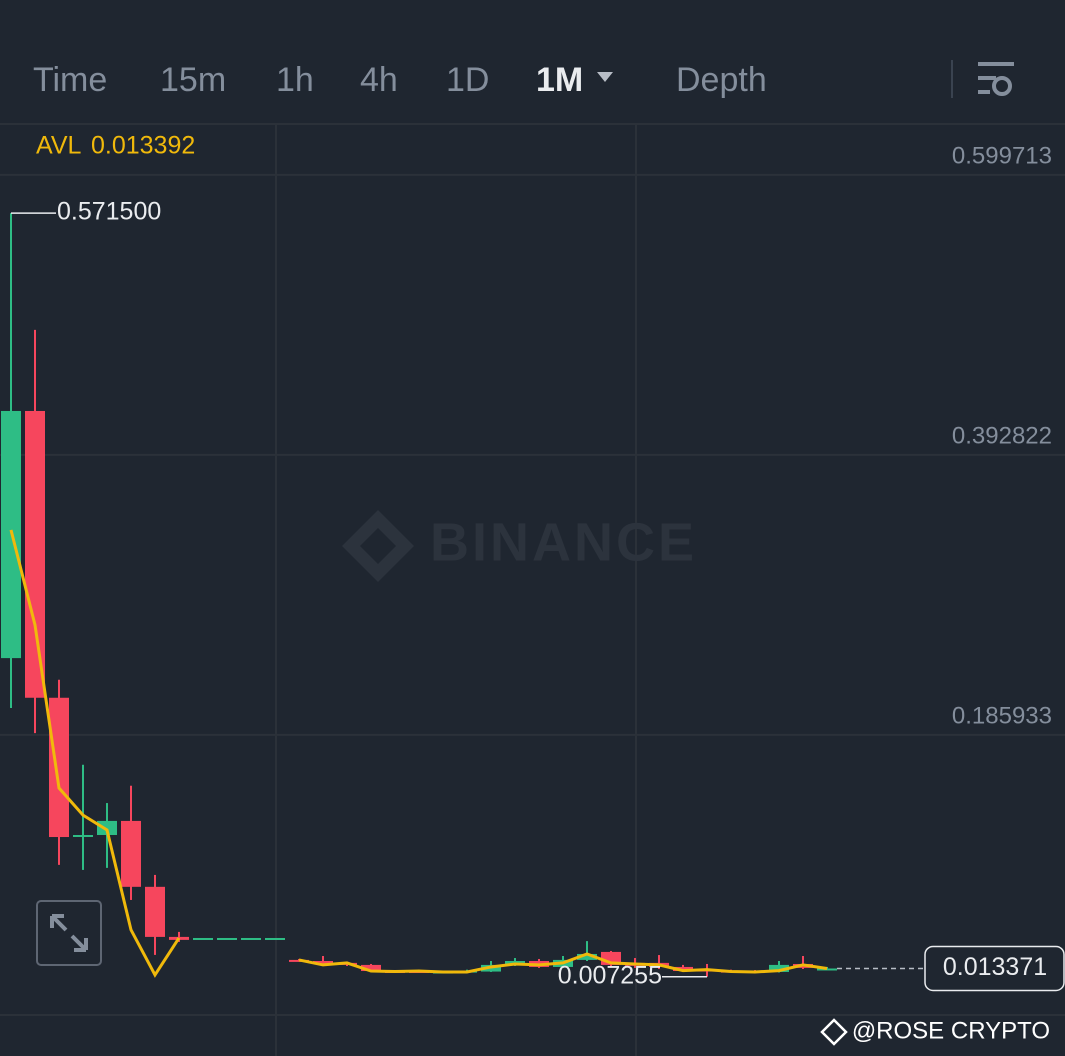 This screenshot has width=1065, height=1056. Describe the element at coordinates (721, 80) in the screenshot. I see `tab: Depth` at that location.